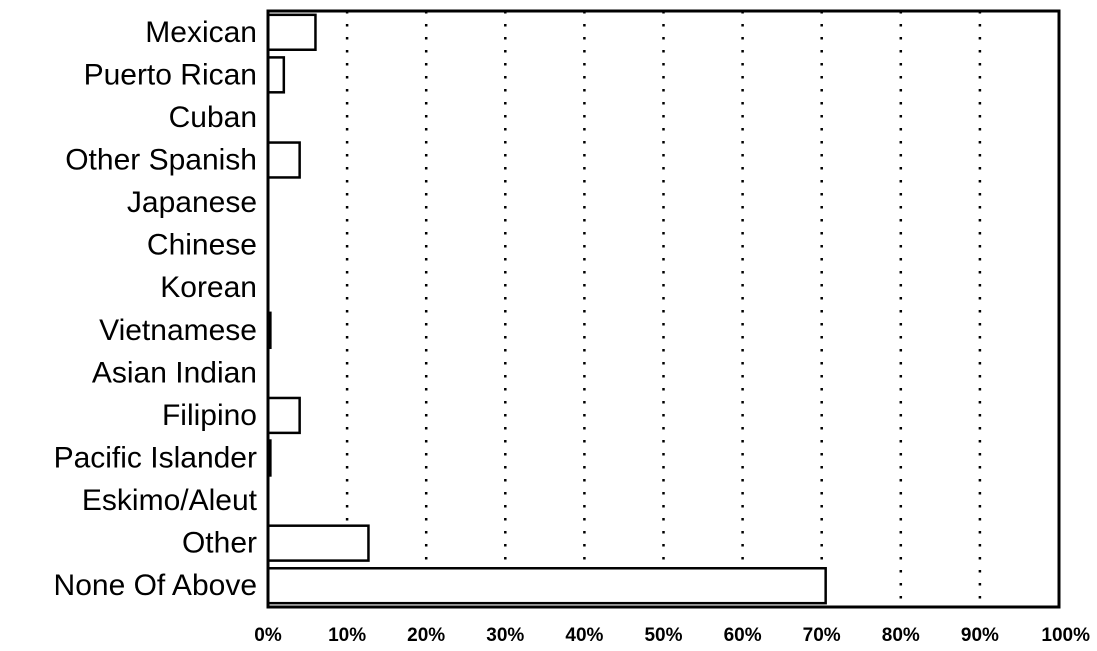 The image size is (1097, 651). Describe the element at coordinates (170, 74) in the screenshot. I see `category-label: Puerto Rican` at that location.